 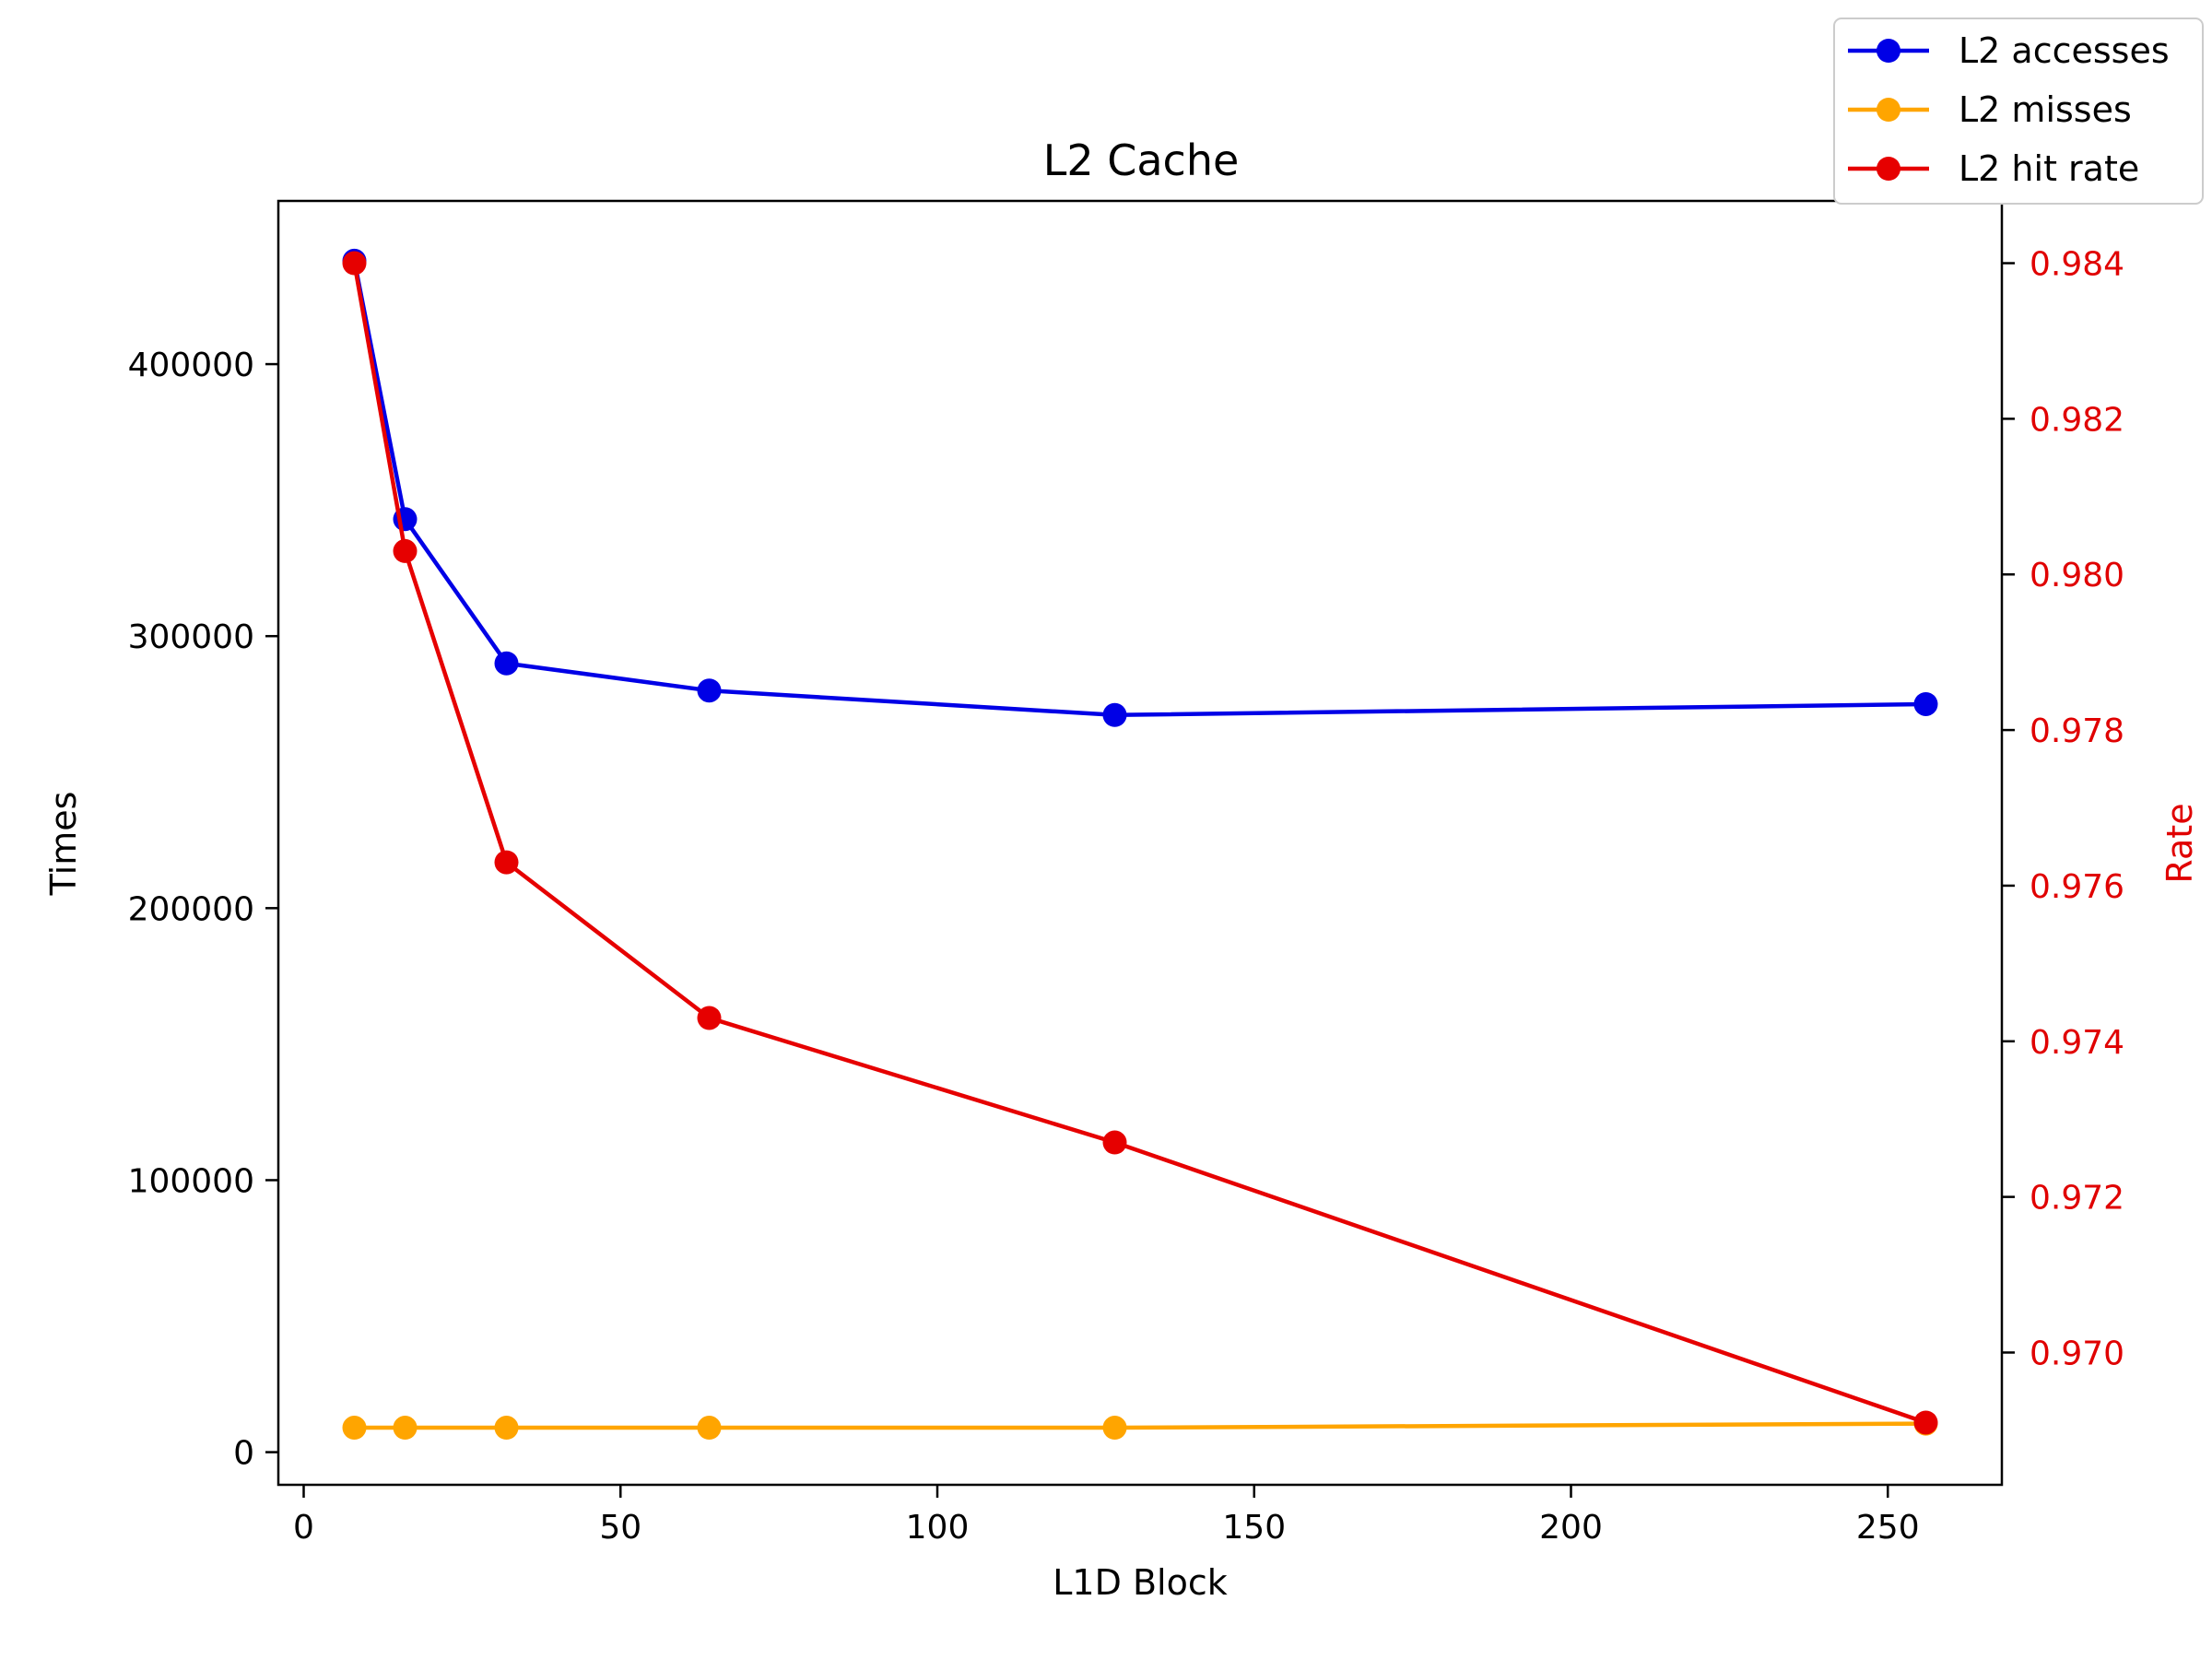 What do you see at coordinates (1141, 160) in the screenshot?
I see `chart-title: L2 Cache` at bounding box center [1141, 160].